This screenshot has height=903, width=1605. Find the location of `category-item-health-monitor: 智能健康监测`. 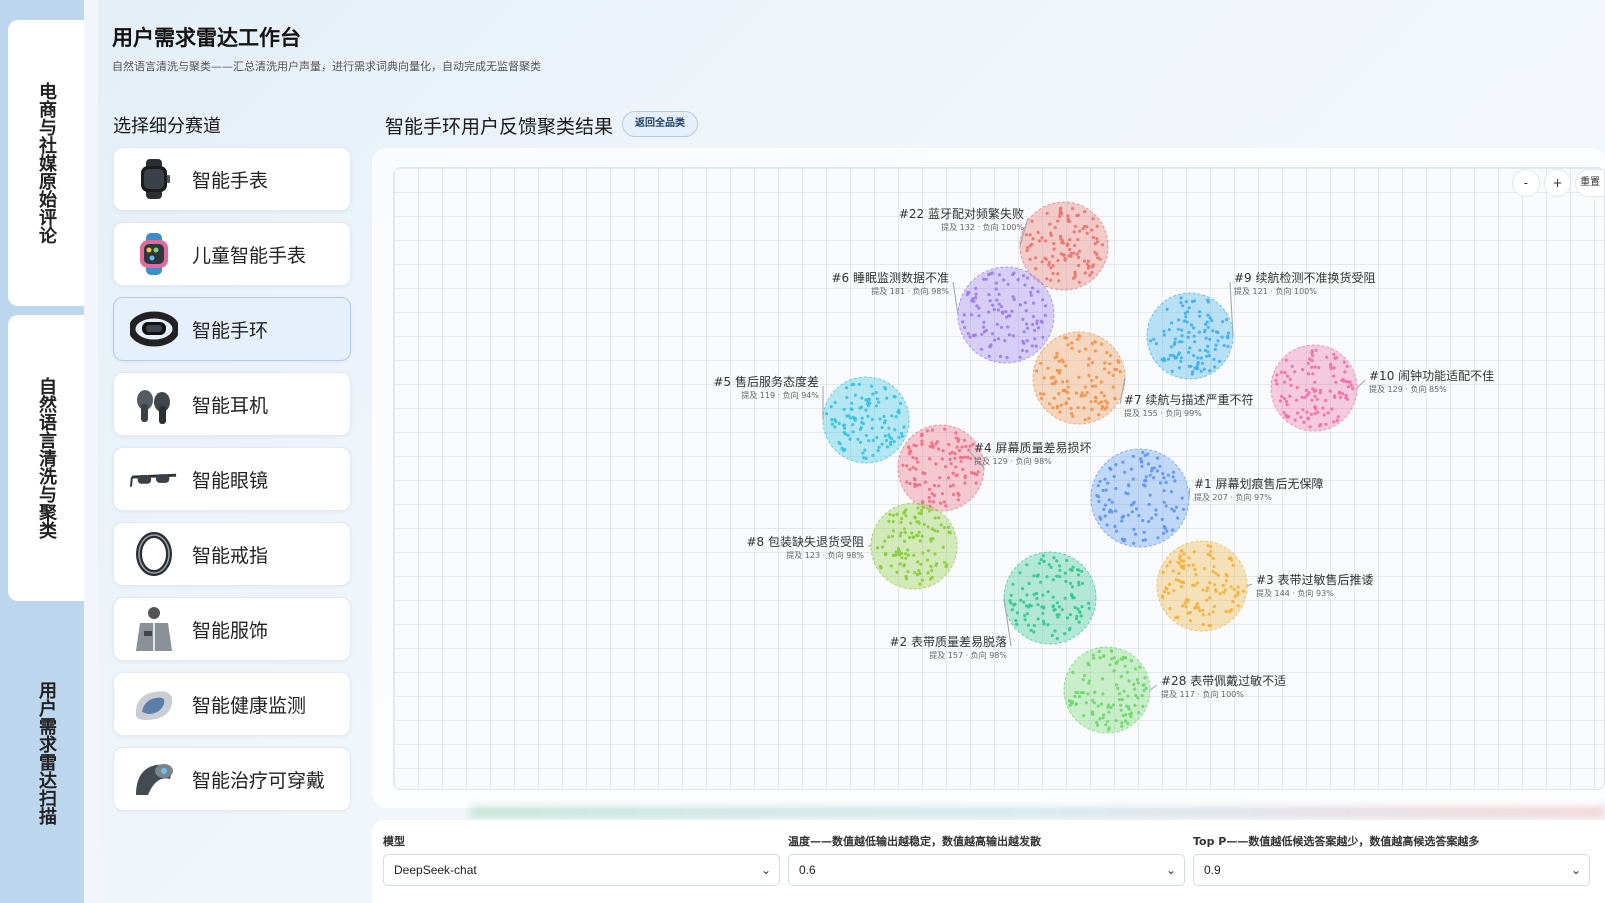

category-item-health-monitor: 智能健康监测 is located at coordinates (232, 704).